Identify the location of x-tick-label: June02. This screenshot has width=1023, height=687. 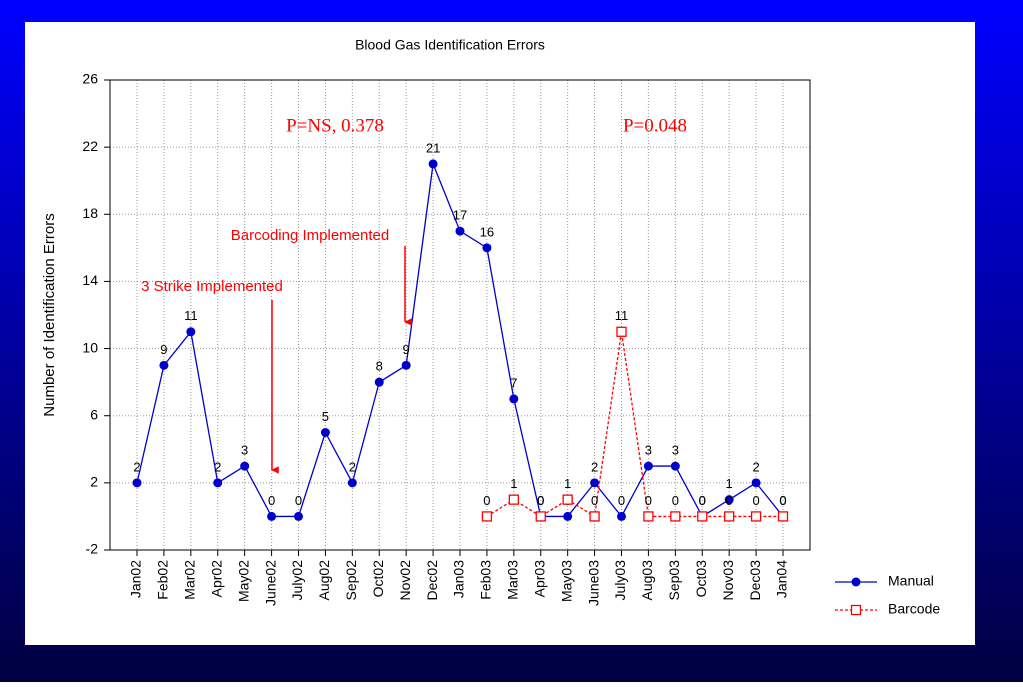
(270, 583).